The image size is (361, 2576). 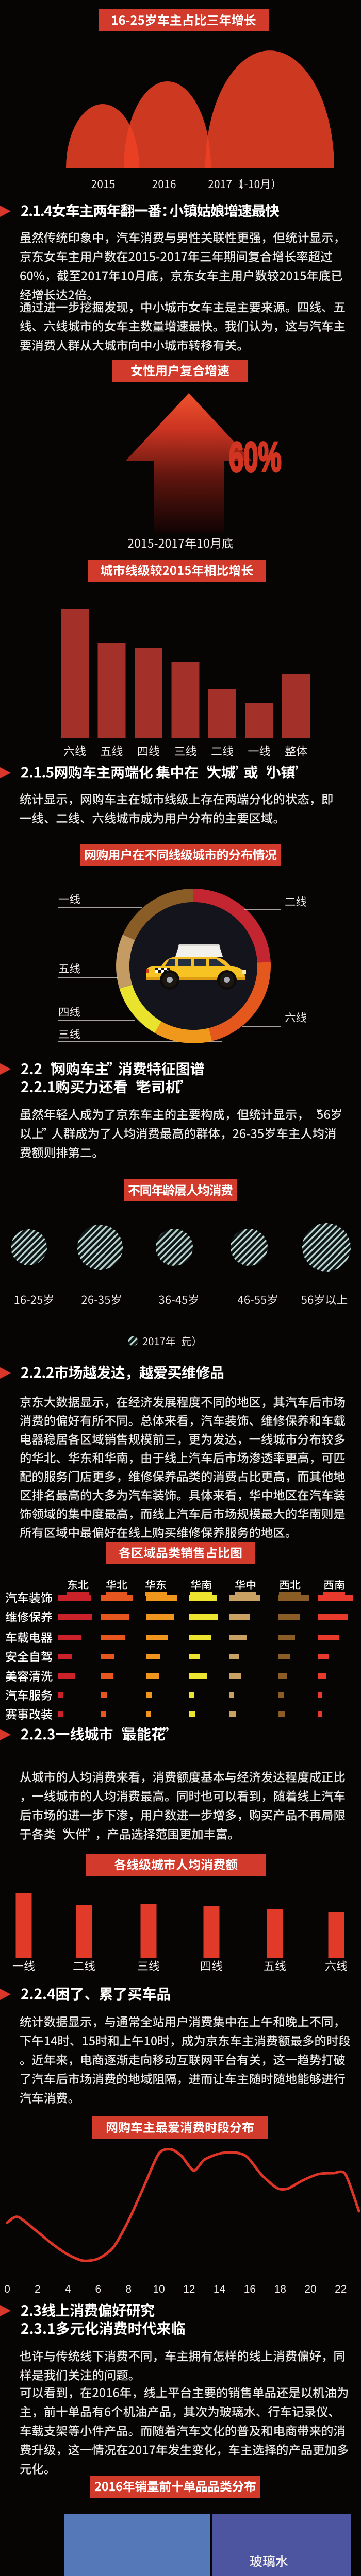 I want to click on svg-text: 4, so click(x=68, y=2289).